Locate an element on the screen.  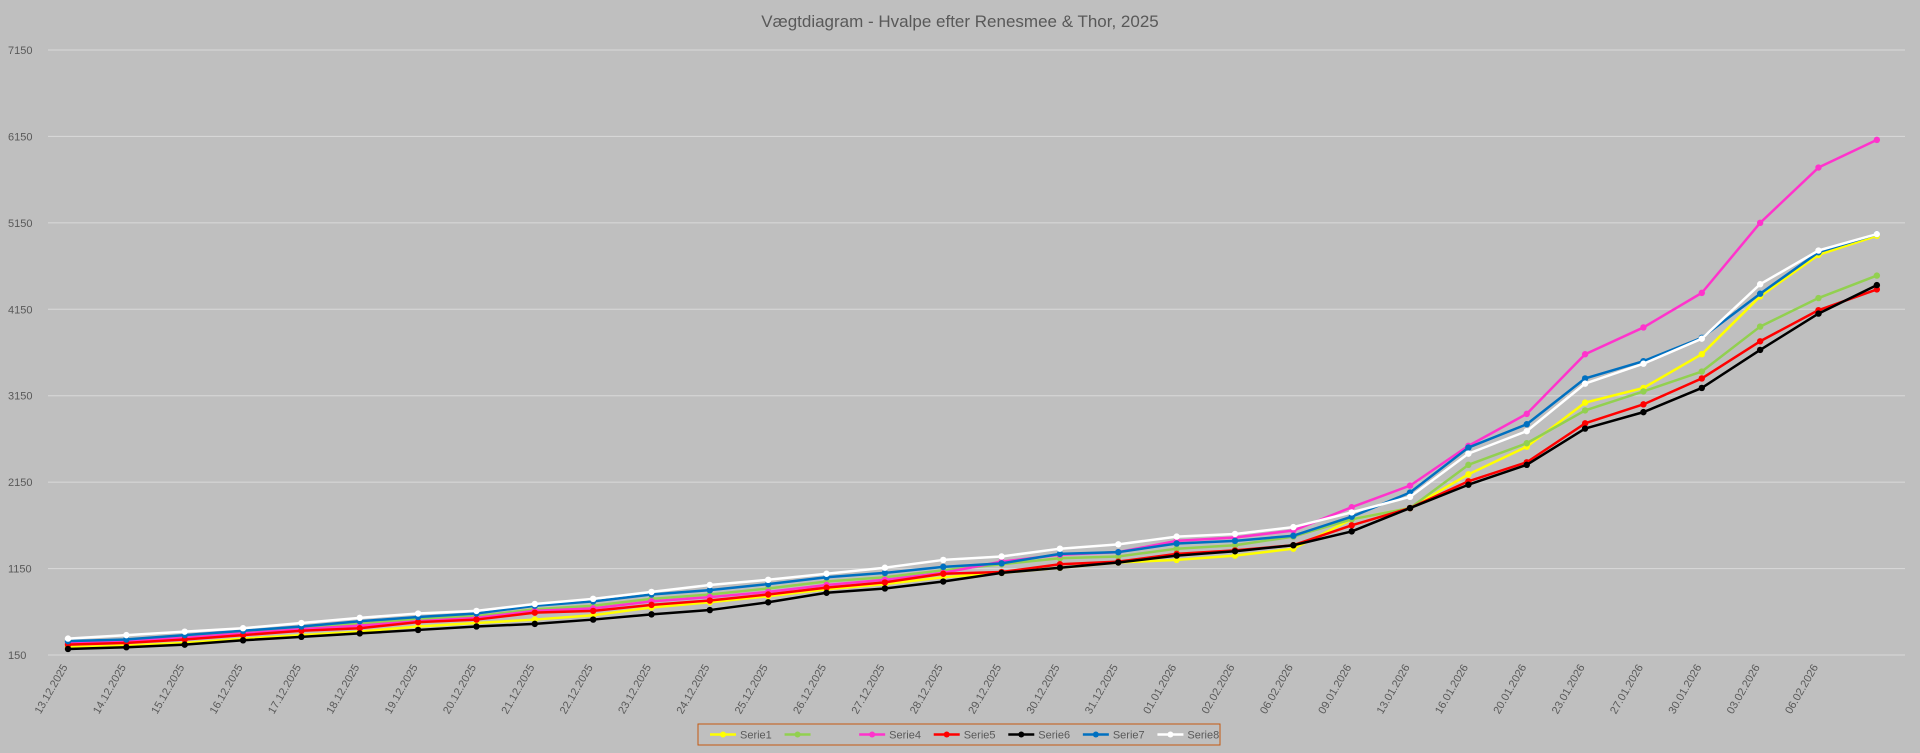
y-tick-label: 5150 is located at coordinates (20, 224).